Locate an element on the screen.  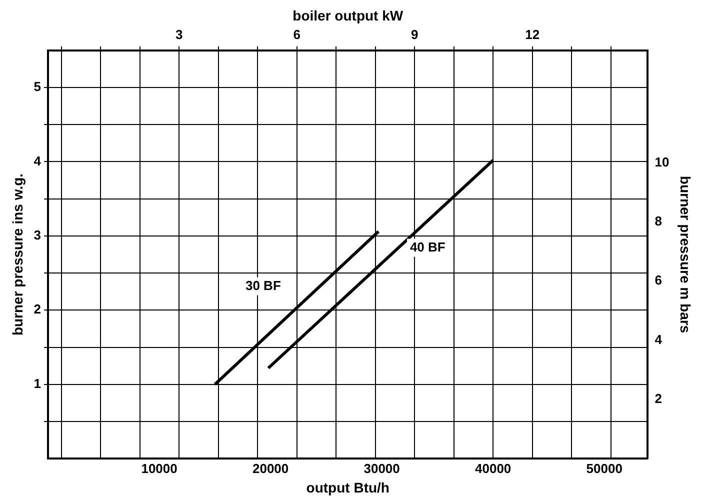
y2-tick-label: 6 is located at coordinates (658, 280).